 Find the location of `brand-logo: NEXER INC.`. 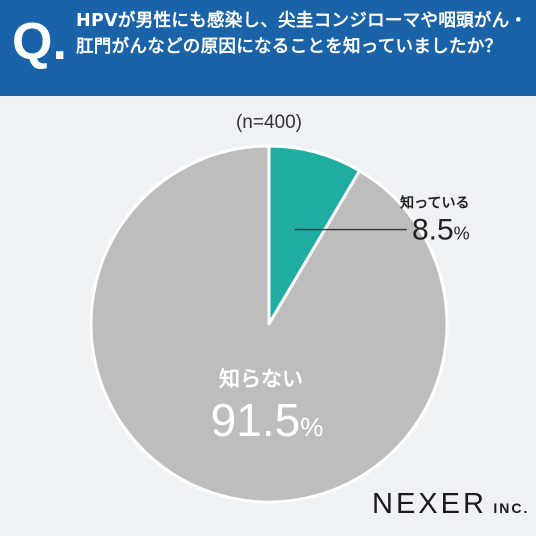

brand-logo: NEXER INC. is located at coordinates (450, 504).